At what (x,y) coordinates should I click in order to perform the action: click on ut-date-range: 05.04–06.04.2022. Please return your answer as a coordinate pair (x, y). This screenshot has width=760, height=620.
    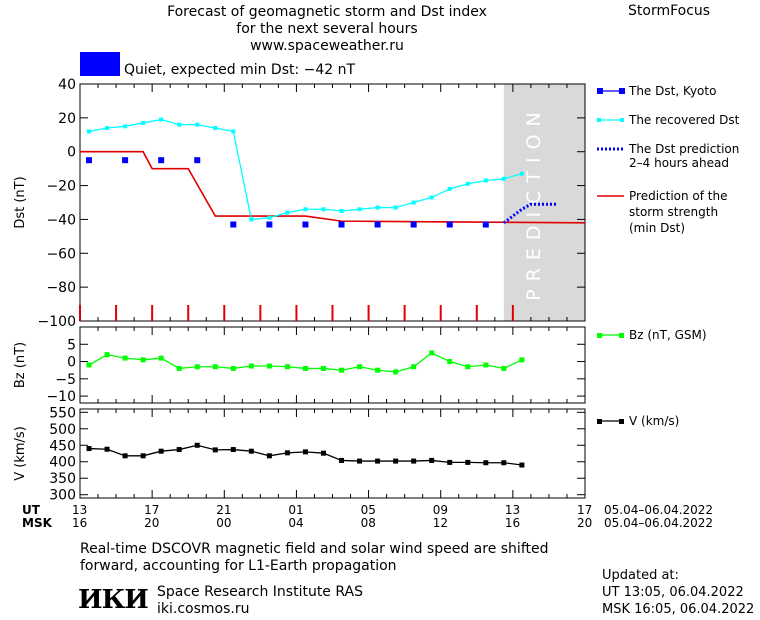
    Looking at the image, I should click on (659, 510).